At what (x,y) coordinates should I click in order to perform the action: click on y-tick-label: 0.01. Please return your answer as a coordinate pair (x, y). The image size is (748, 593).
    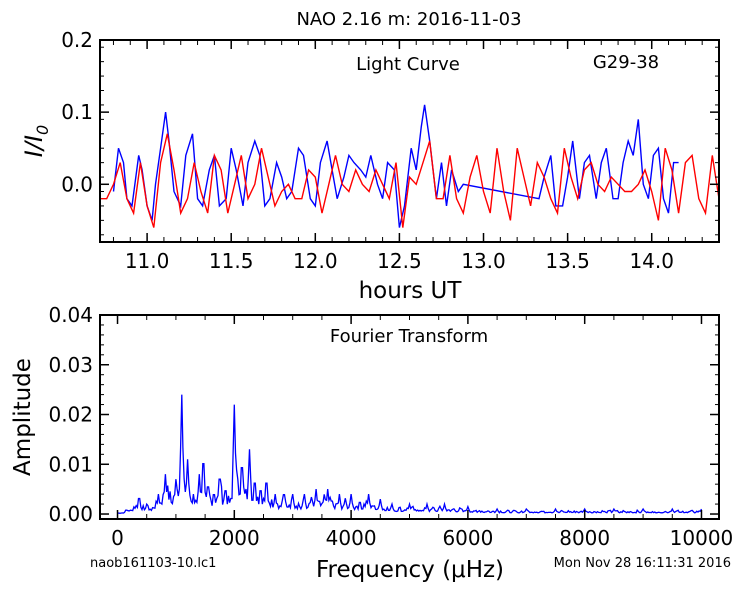
    Looking at the image, I should click on (70, 464).